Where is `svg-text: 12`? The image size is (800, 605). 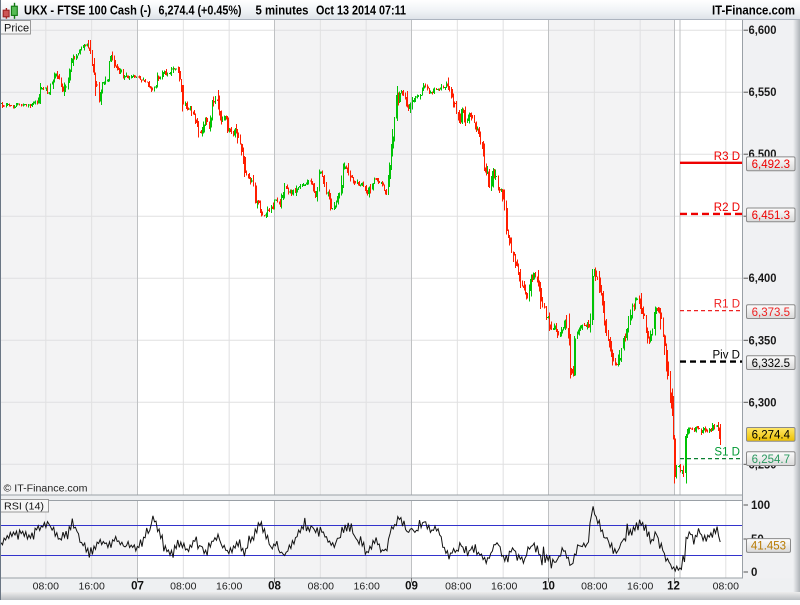
svg-text: 12 is located at coordinates (673, 587).